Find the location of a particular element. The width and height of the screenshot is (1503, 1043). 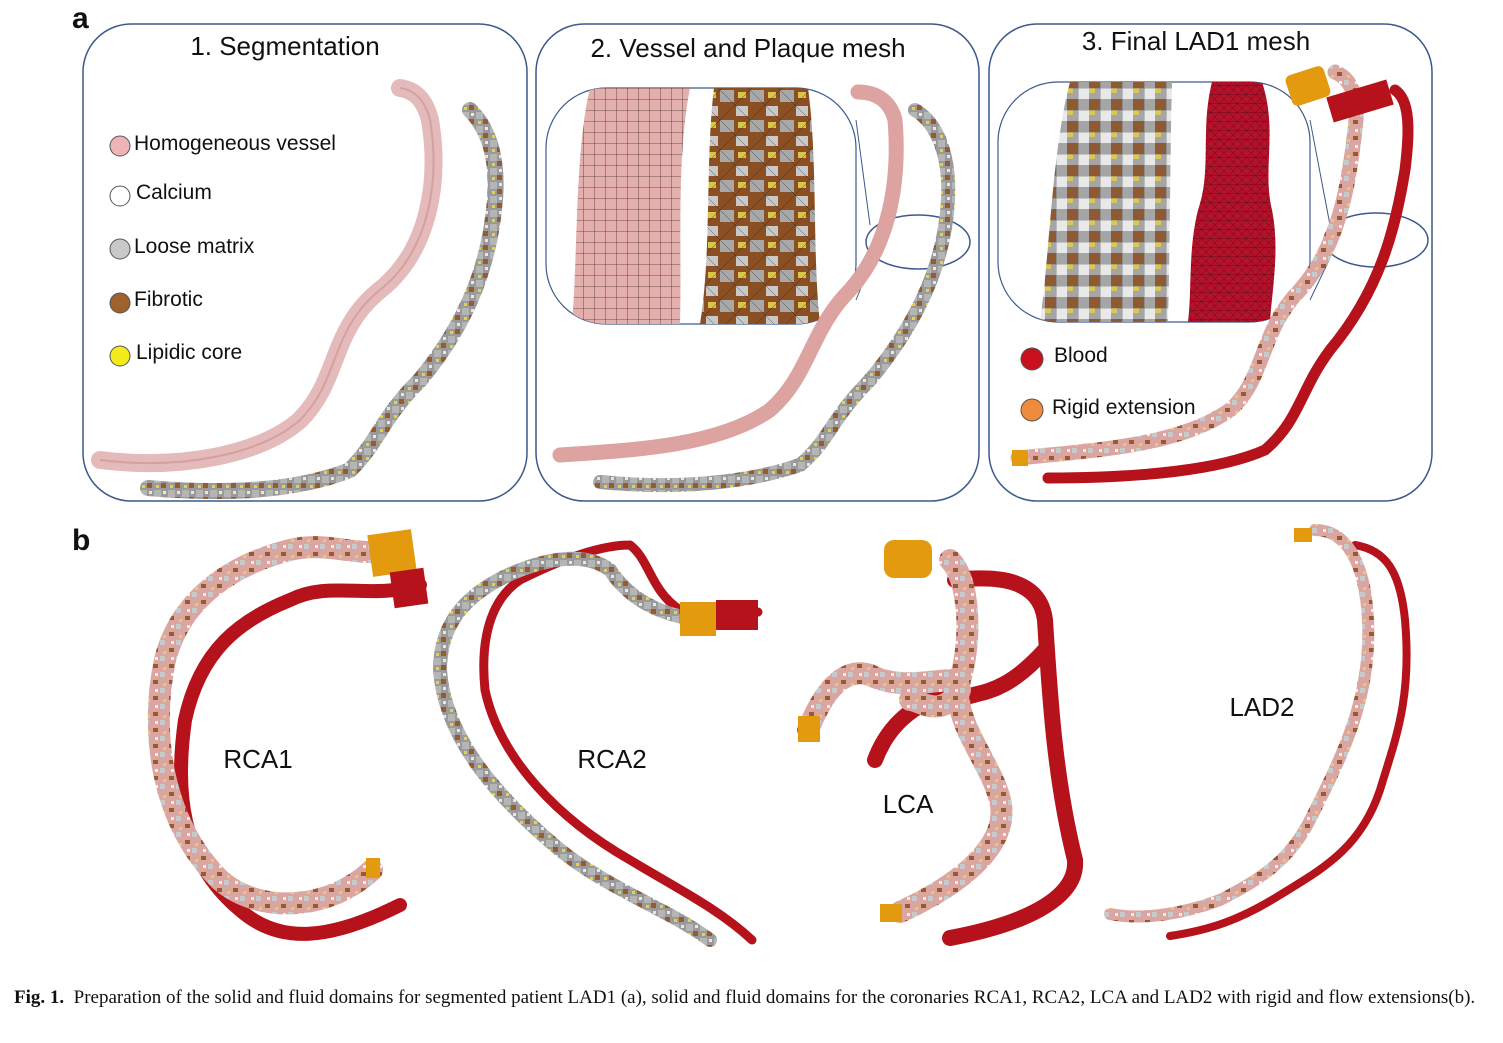

solid-mesh-closeup is located at coordinates (1106, 202).